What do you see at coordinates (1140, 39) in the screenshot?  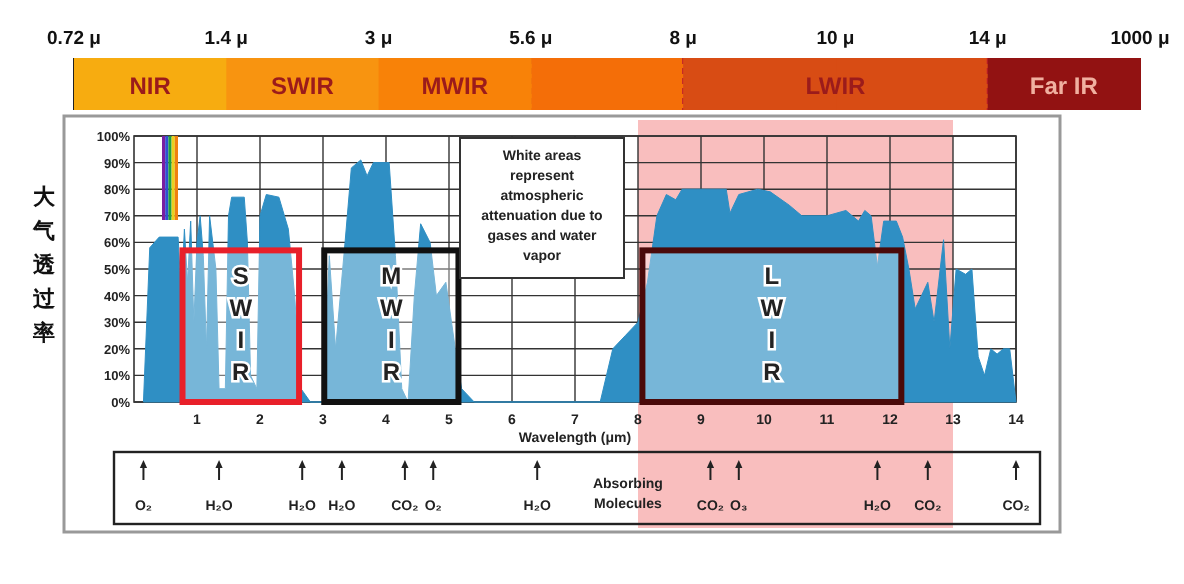 I see `text: 1000 μ` at bounding box center [1140, 39].